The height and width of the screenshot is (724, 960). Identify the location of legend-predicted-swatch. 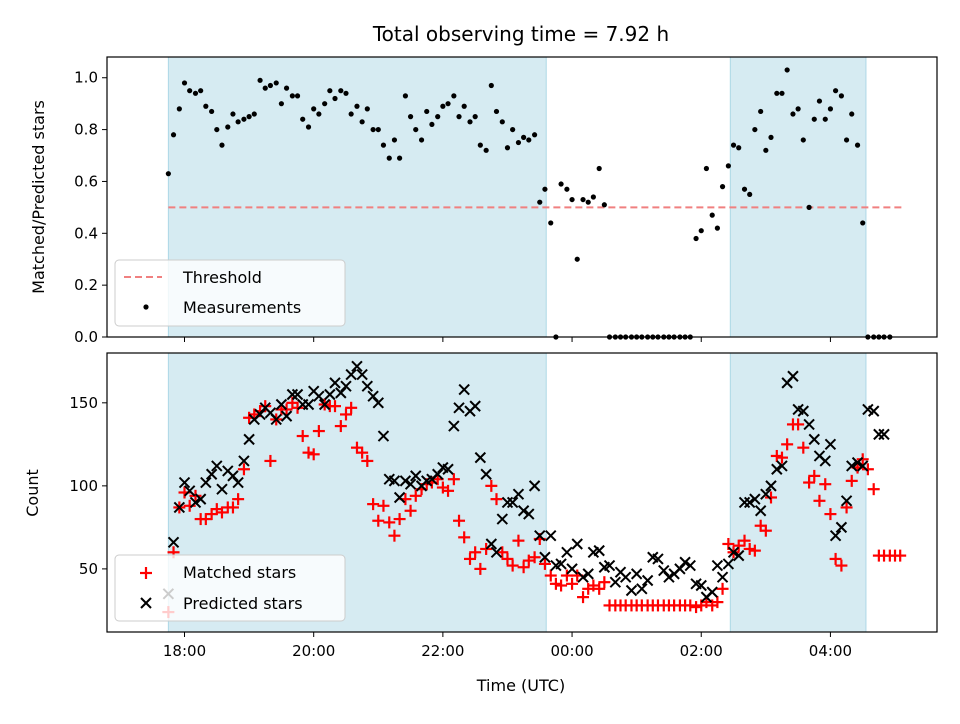
(146, 603).